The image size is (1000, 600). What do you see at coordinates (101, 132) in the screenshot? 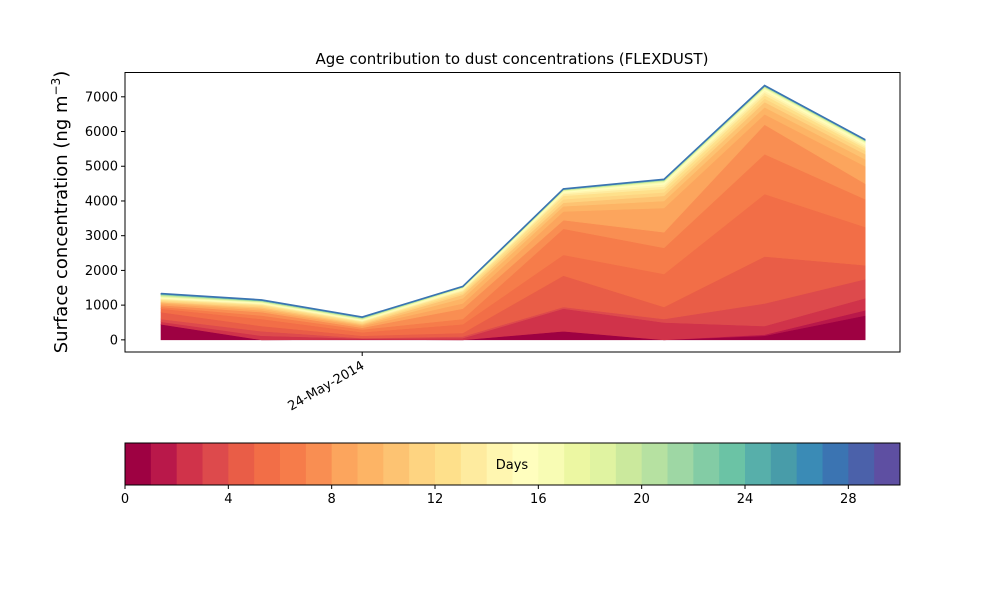
I see `y-tick-label: 6000` at bounding box center [101, 132].